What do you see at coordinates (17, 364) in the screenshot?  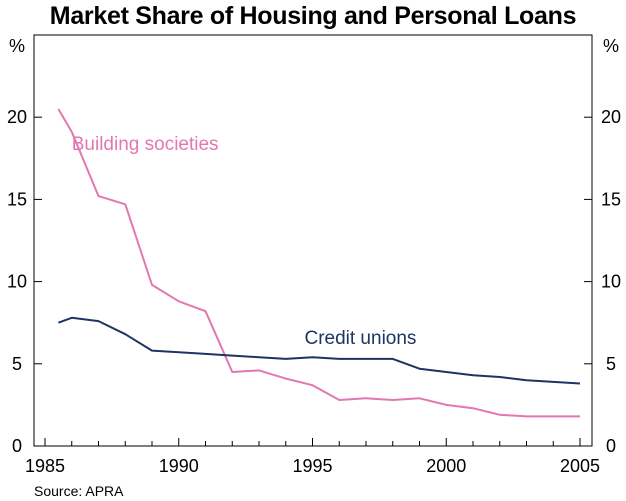 I see `y-tick-label-left: 5` at bounding box center [17, 364].